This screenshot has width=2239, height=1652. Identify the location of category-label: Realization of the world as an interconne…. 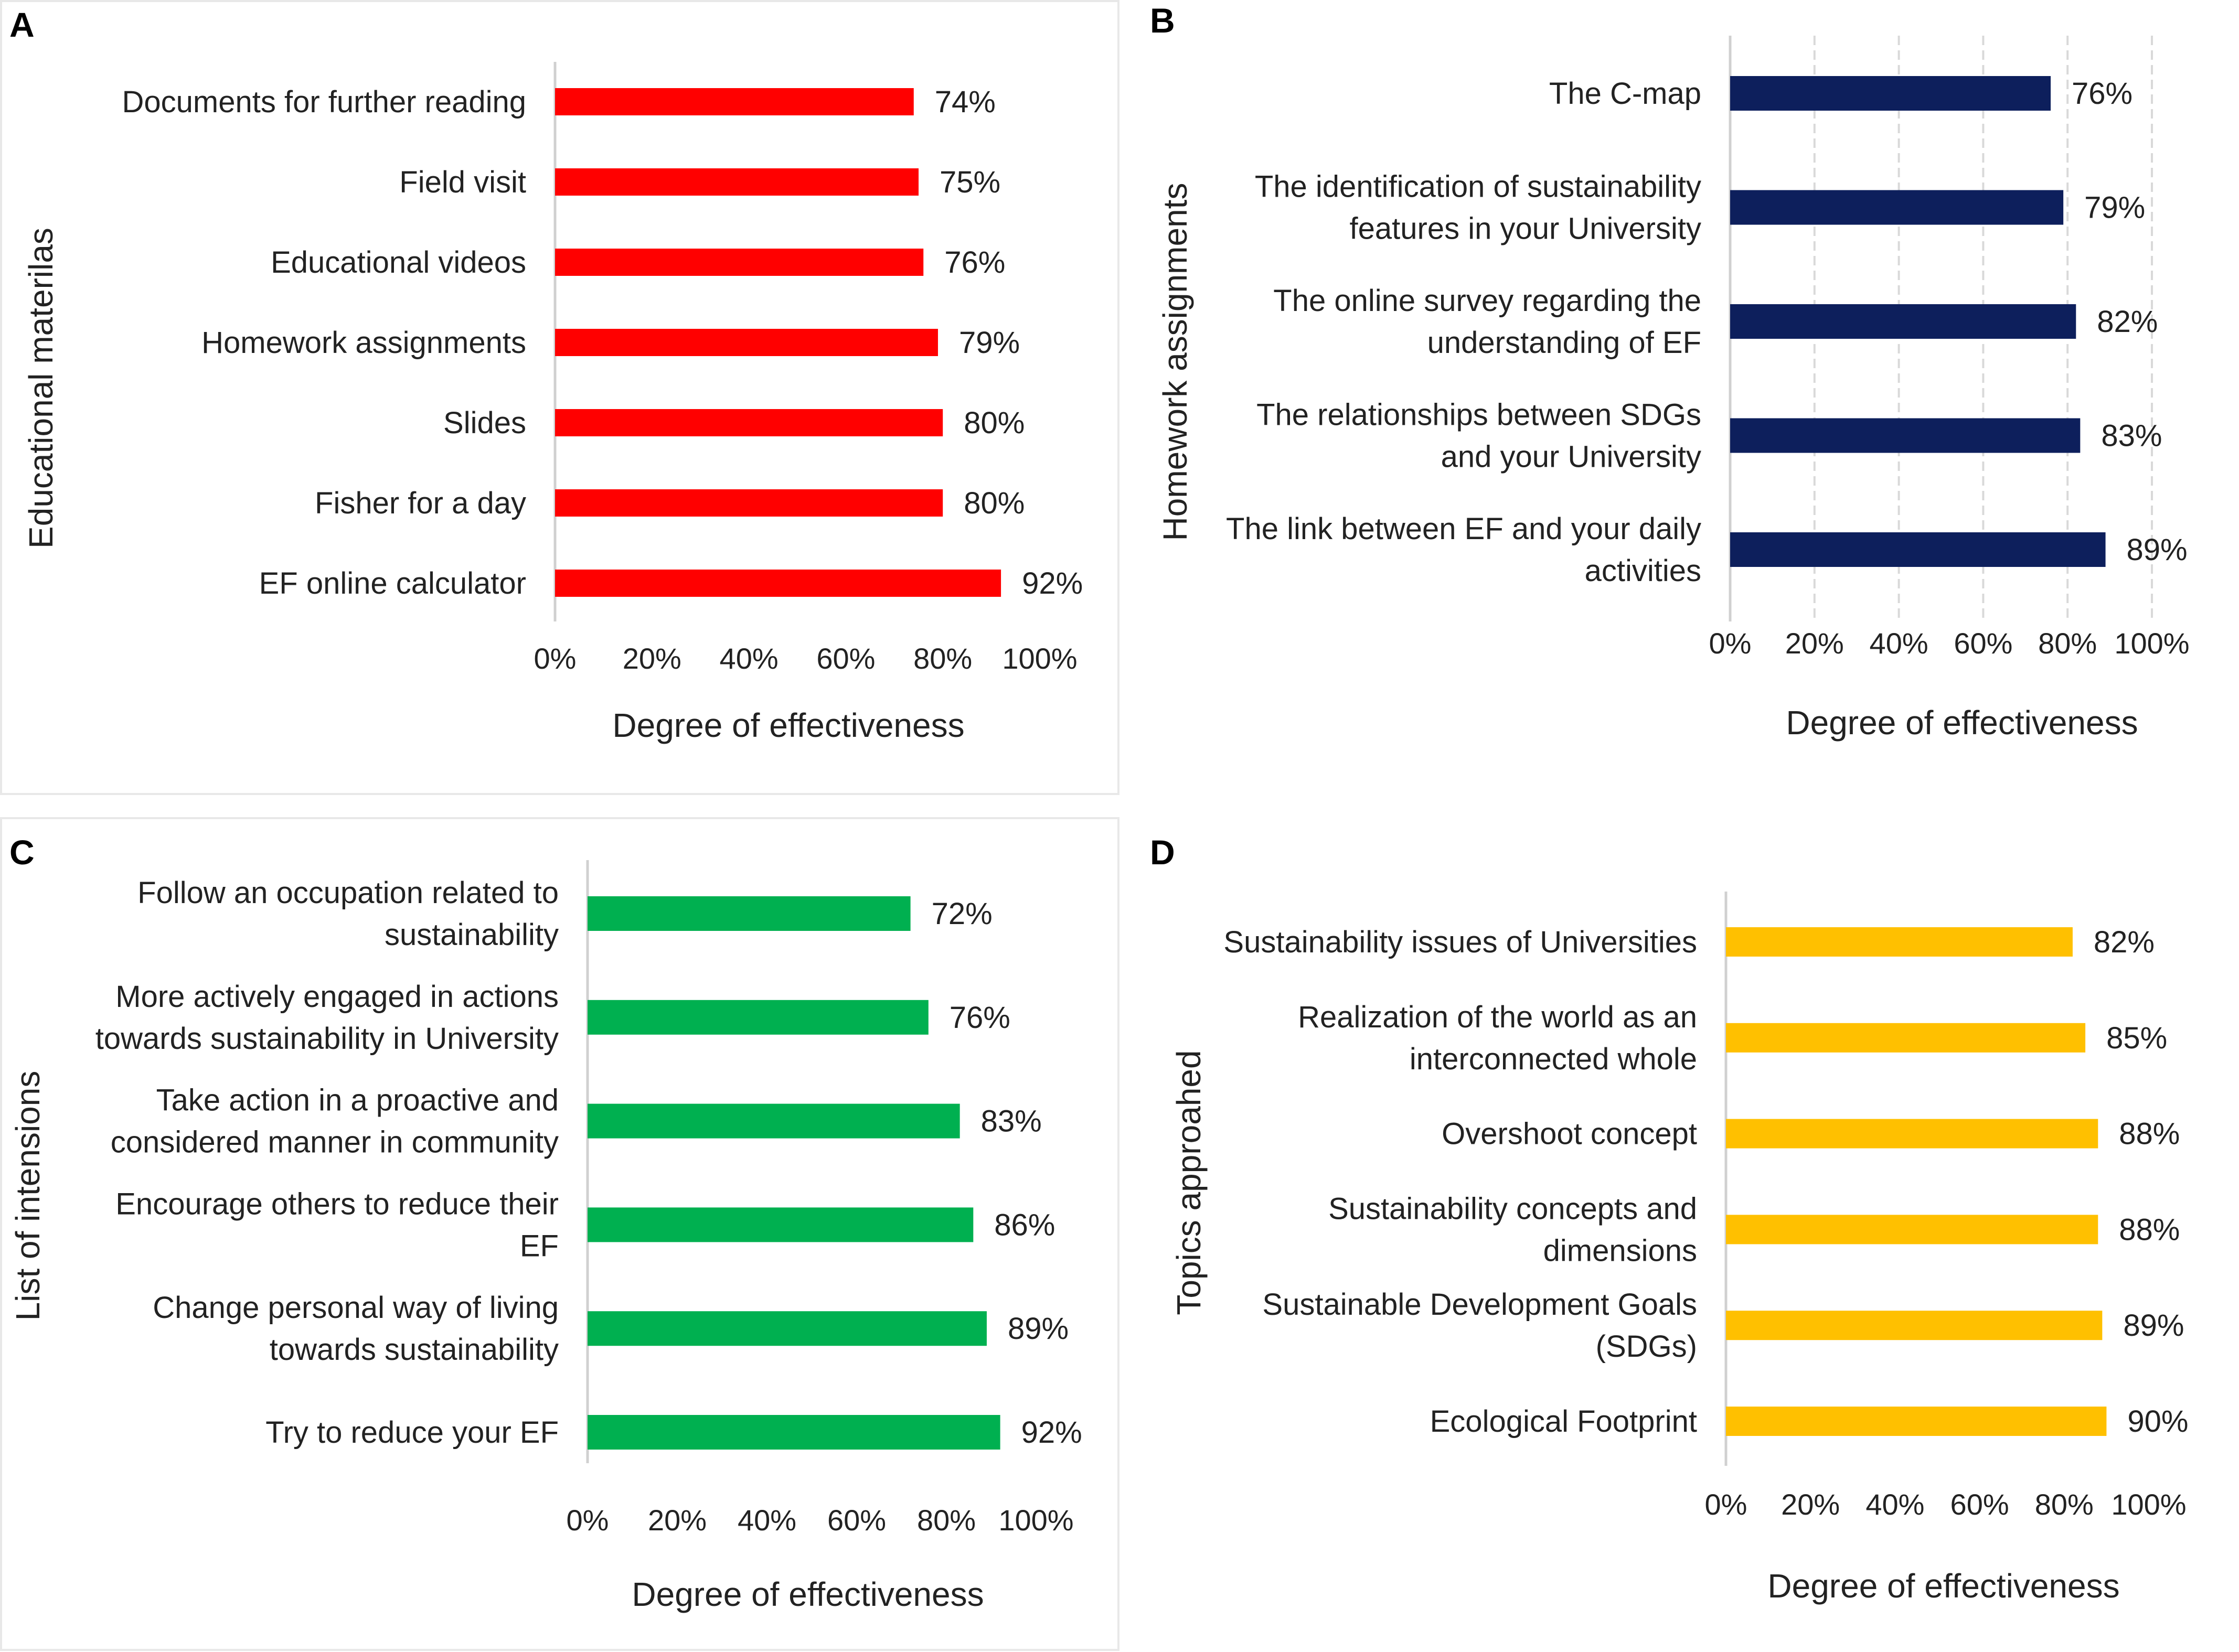
(1497, 1038).